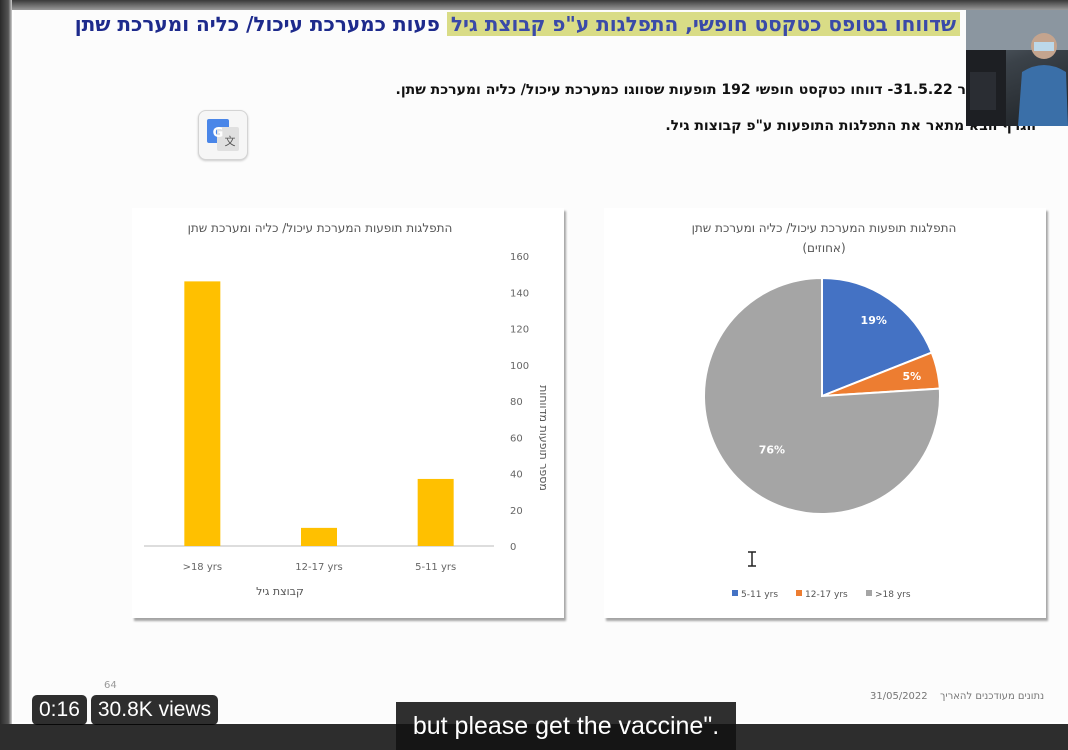  I want to click on bar-category-label: 5-11 yrs, so click(435, 567).